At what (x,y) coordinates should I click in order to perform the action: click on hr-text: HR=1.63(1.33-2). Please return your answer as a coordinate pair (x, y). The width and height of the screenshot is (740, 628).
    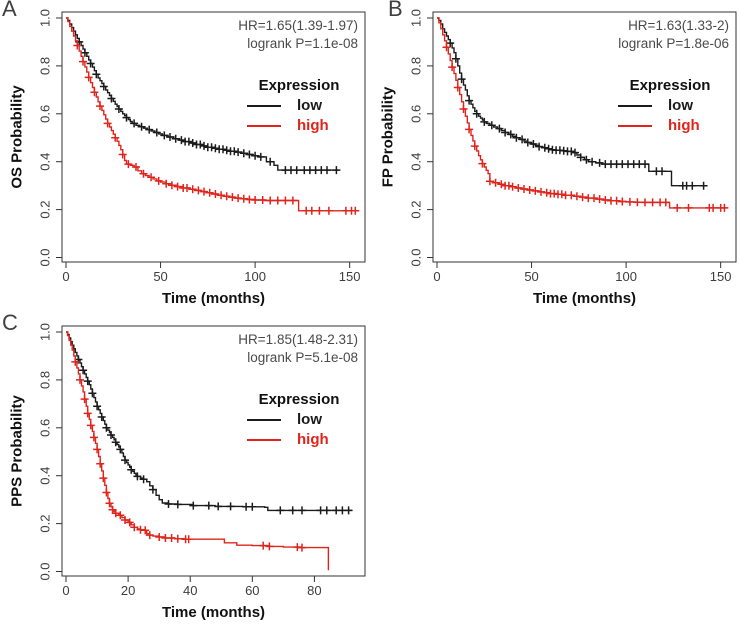
    Looking at the image, I should click on (678, 25).